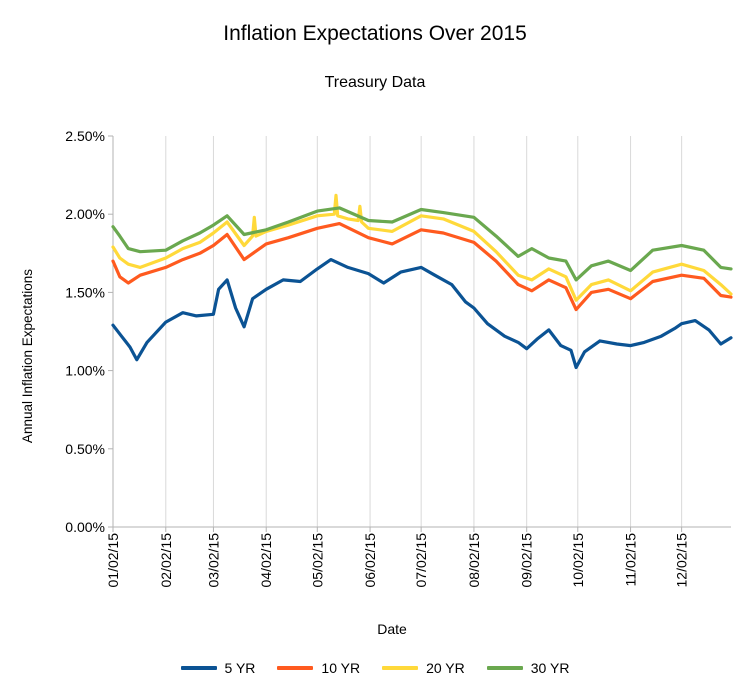  What do you see at coordinates (85, 214) in the screenshot?
I see `y-tick-label: 2.00%` at bounding box center [85, 214].